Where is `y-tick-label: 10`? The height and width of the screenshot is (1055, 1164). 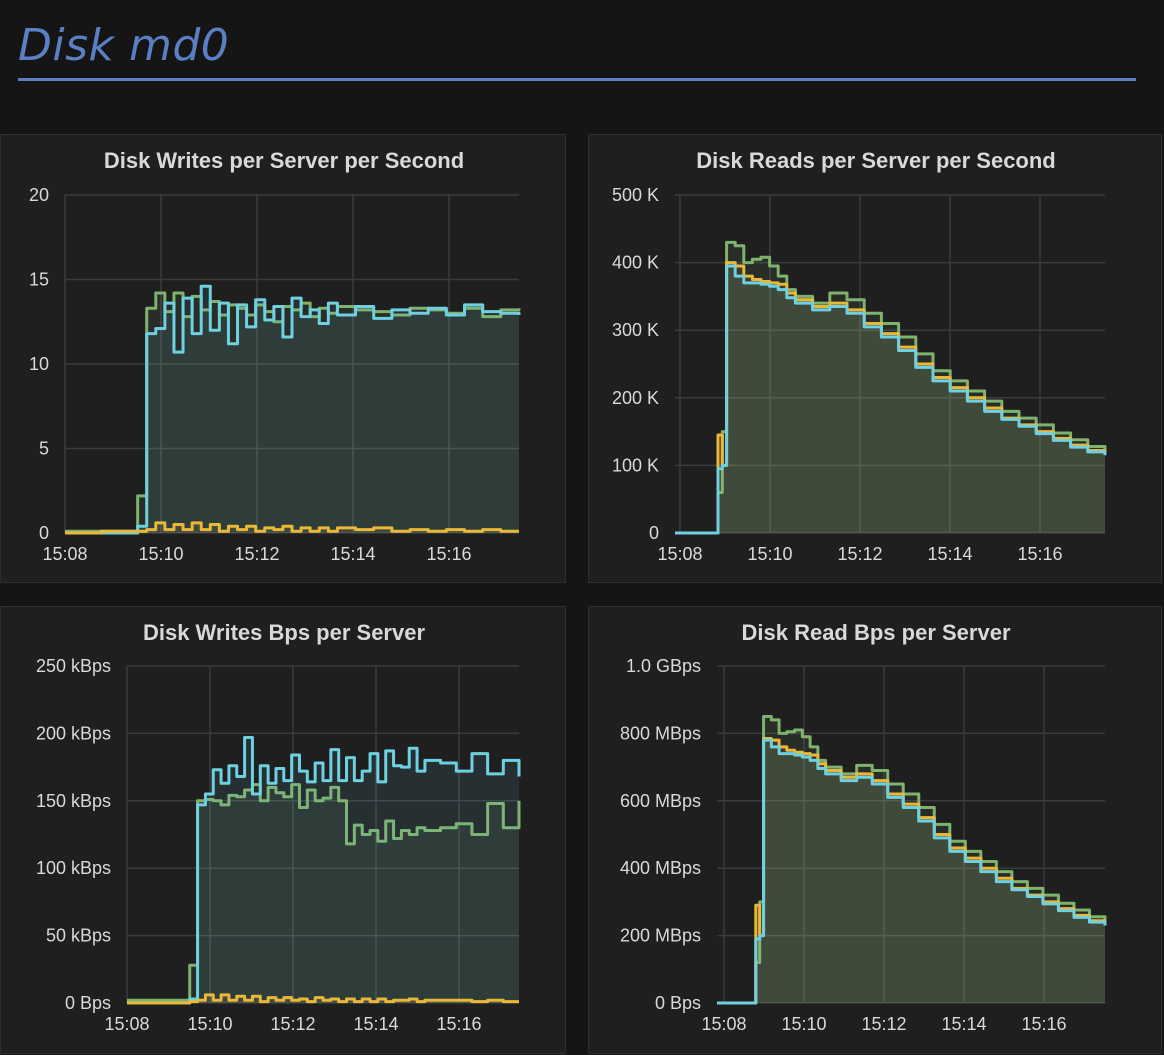 y-tick-label: 10 is located at coordinates (39, 364).